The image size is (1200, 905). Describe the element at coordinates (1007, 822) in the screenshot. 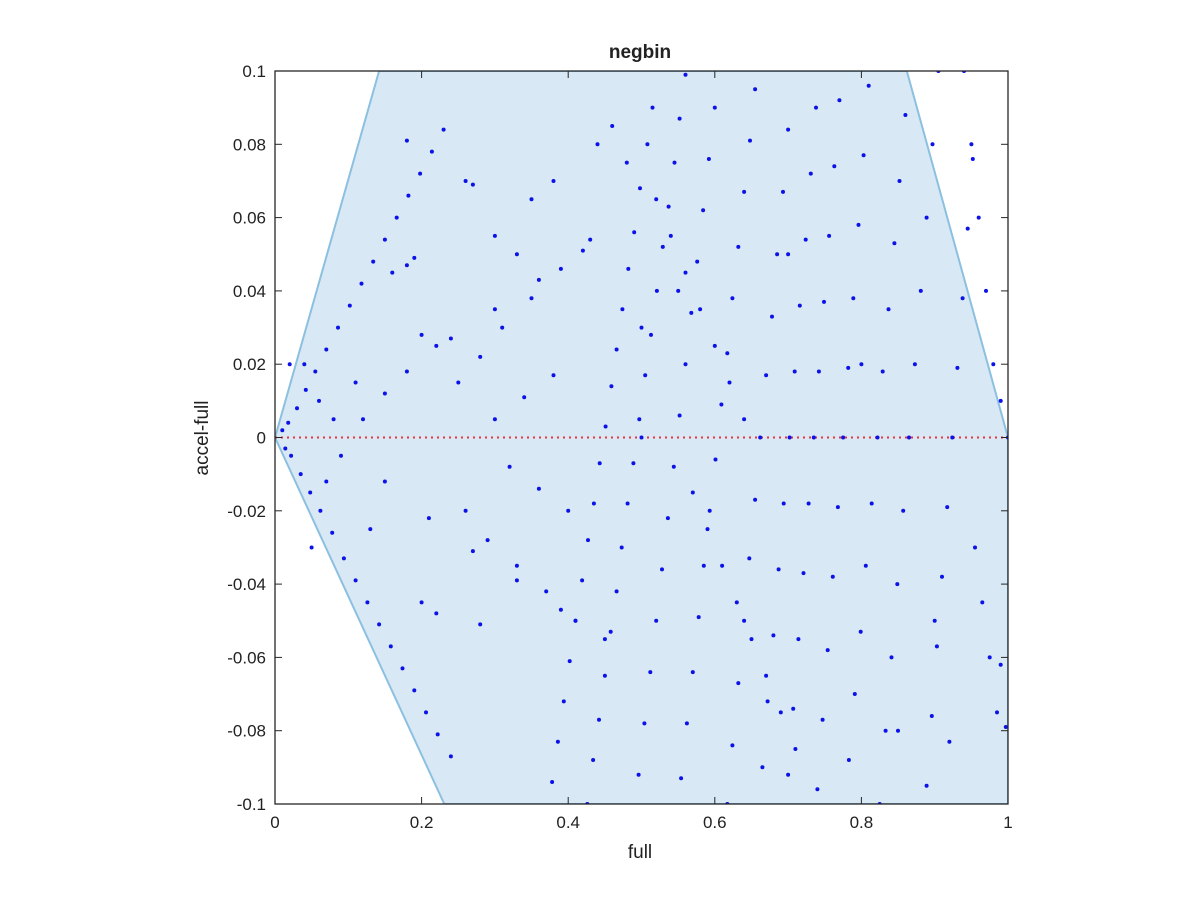

I see `x-tick-label: 1` at that location.